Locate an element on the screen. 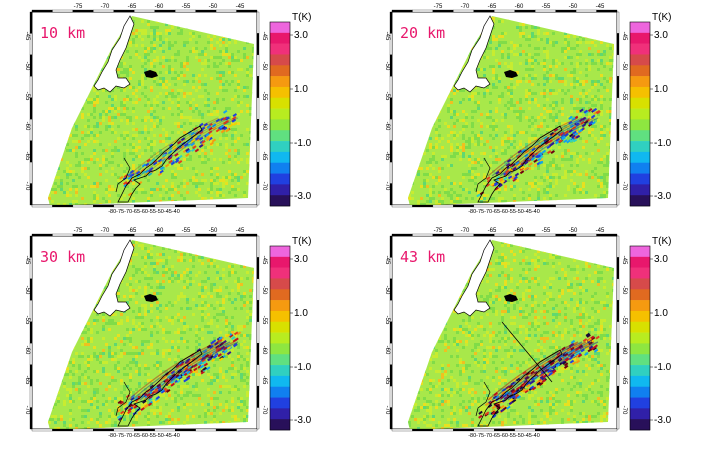 The height and width of the screenshot is (450, 720). colorbar-label: 1.0 is located at coordinates (661, 89).